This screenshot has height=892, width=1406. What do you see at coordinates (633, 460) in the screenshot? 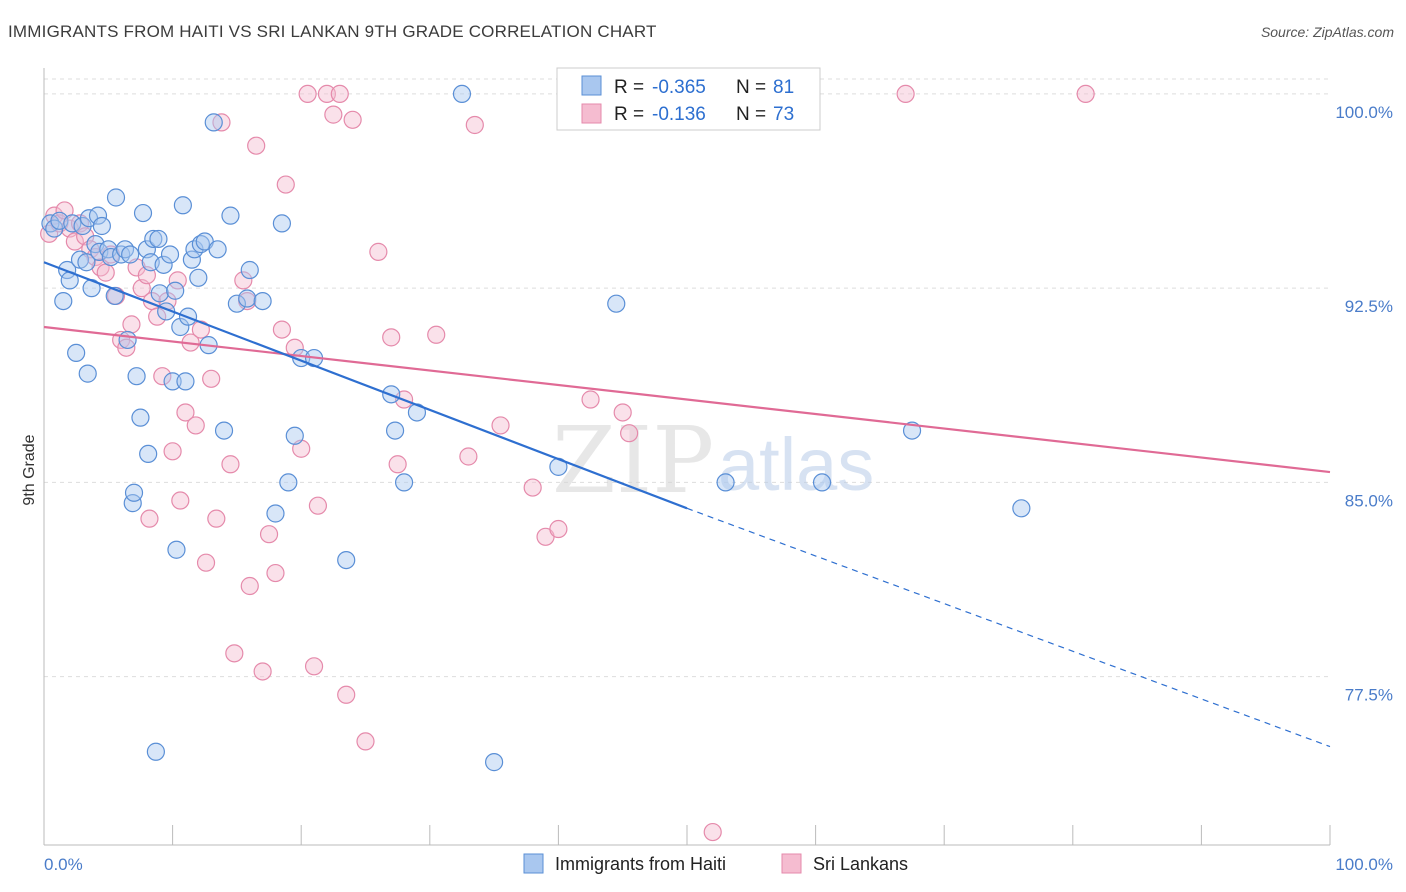
I see `watermark-zip: ZIP` at bounding box center [633, 460].